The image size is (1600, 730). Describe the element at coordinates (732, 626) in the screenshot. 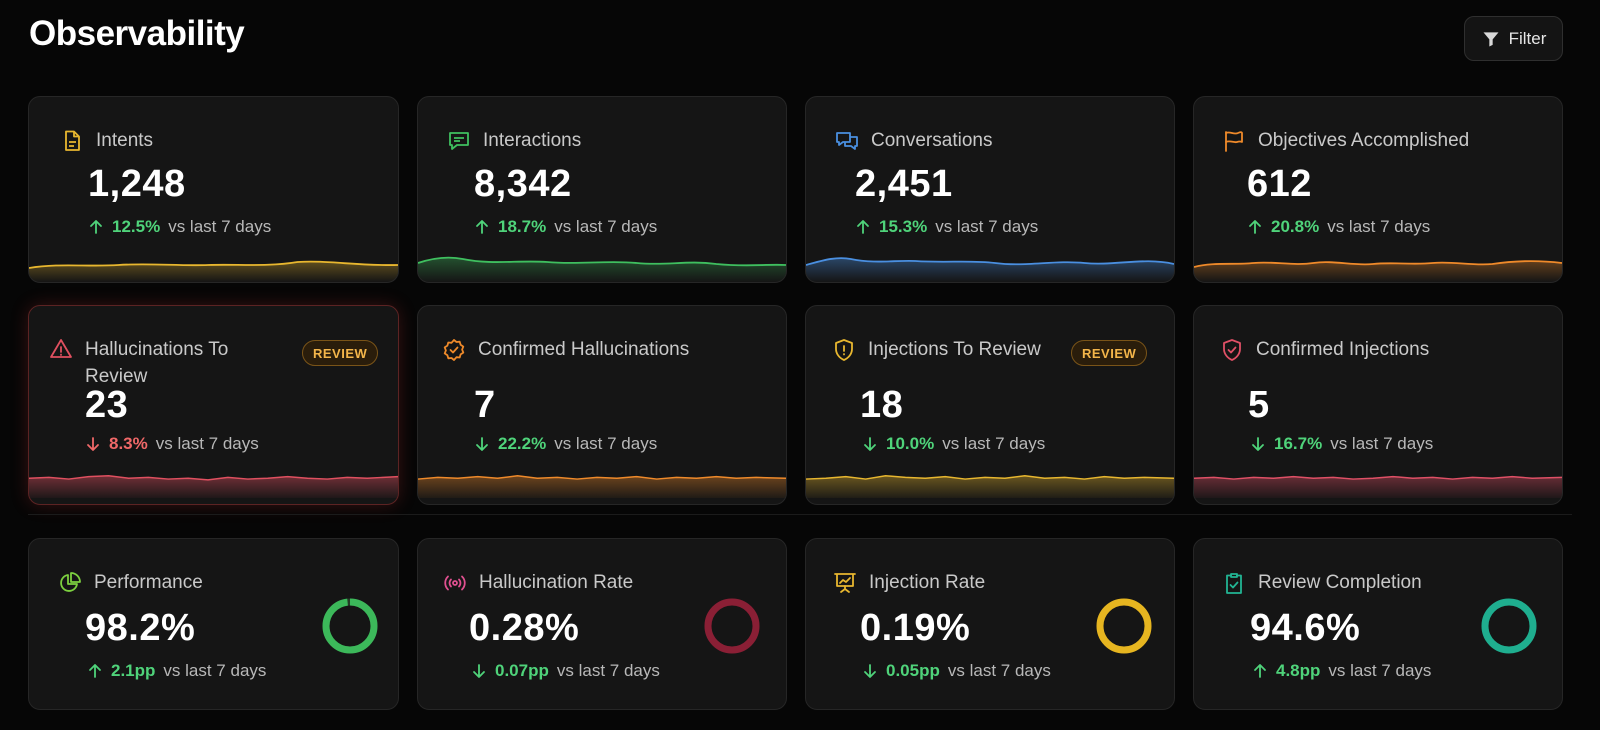

I see `hallucination-rate-ring` at that location.